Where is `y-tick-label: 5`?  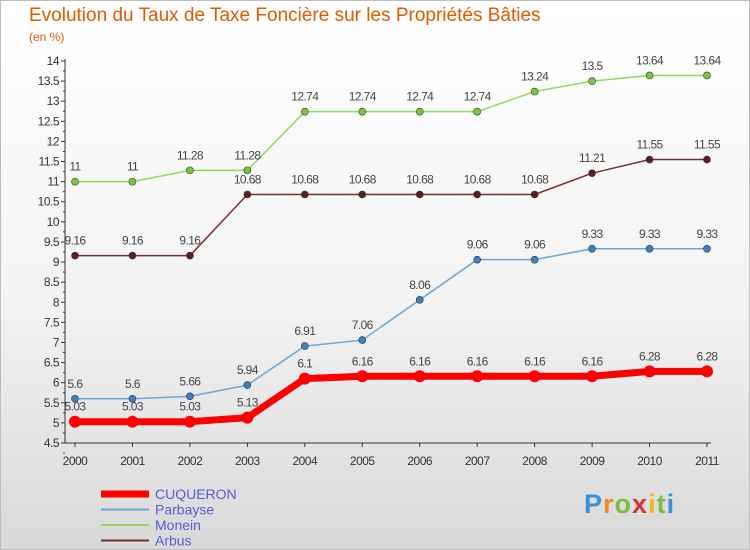 y-tick-label: 5 is located at coordinates (56, 423).